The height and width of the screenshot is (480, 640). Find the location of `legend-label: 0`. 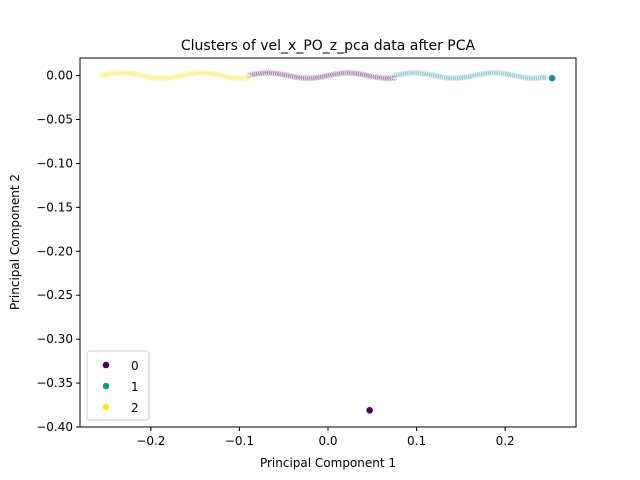

legend-label: 0 is located at coordinates (135, 366).